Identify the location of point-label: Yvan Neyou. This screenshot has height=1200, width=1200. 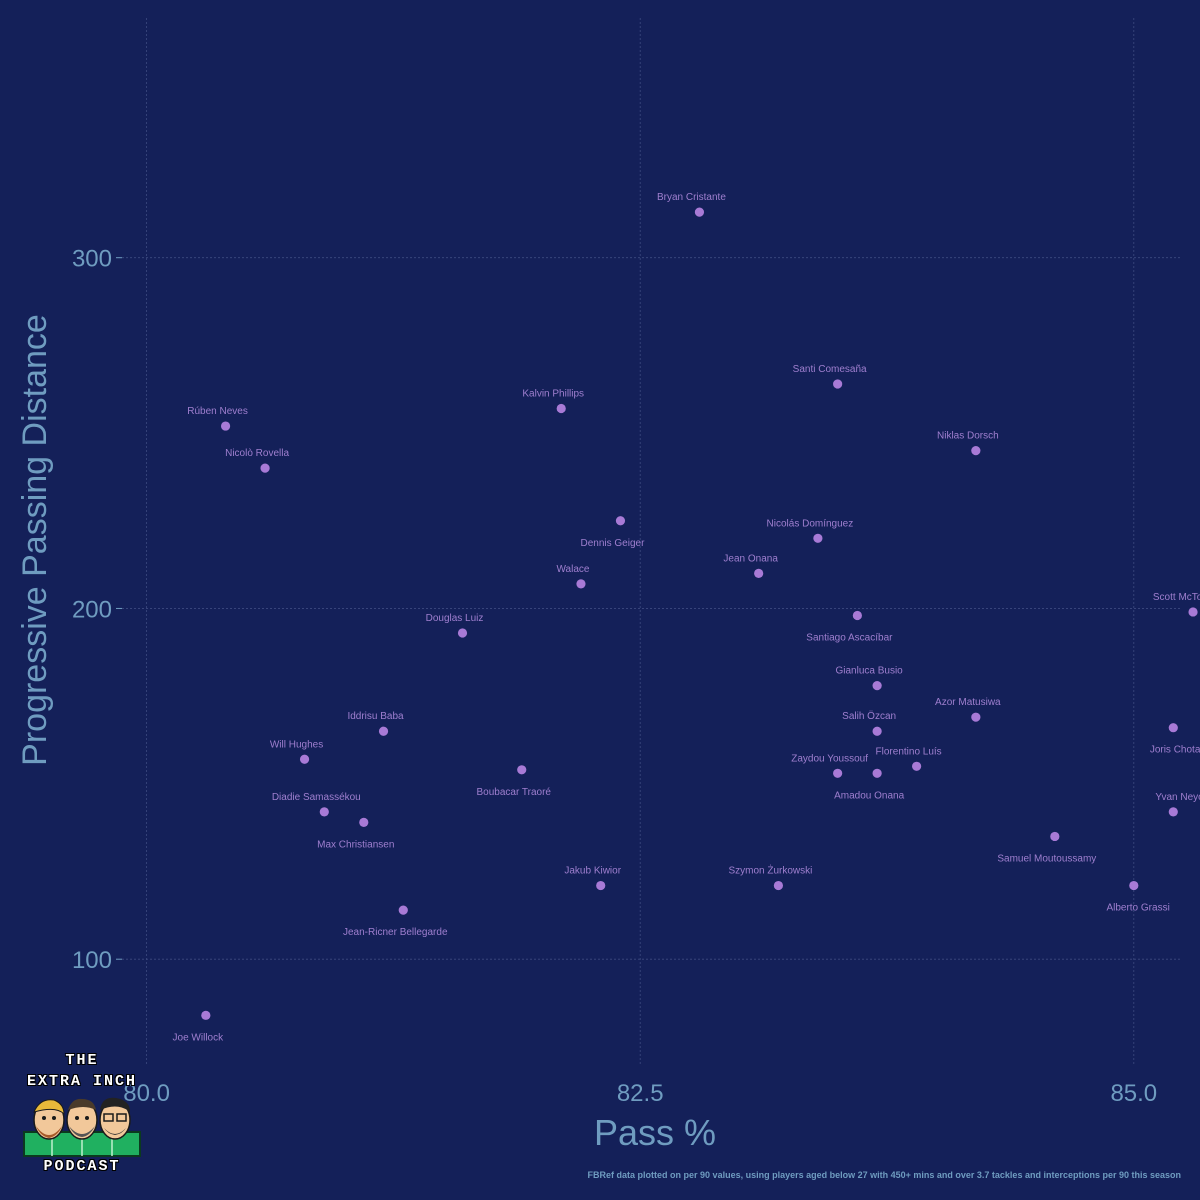
(1177, 797).